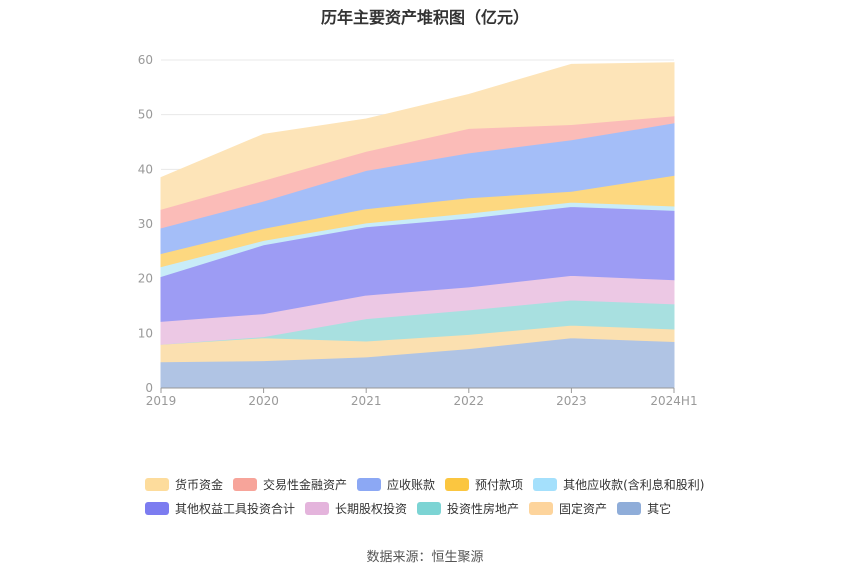 The height and width of the screenshot is (575, 850). What do you see at coordinates (634, 484) in the screenshot?
I see `legend-label: 其他应收款(含利息和股利)` at bounding box center [634, 484].